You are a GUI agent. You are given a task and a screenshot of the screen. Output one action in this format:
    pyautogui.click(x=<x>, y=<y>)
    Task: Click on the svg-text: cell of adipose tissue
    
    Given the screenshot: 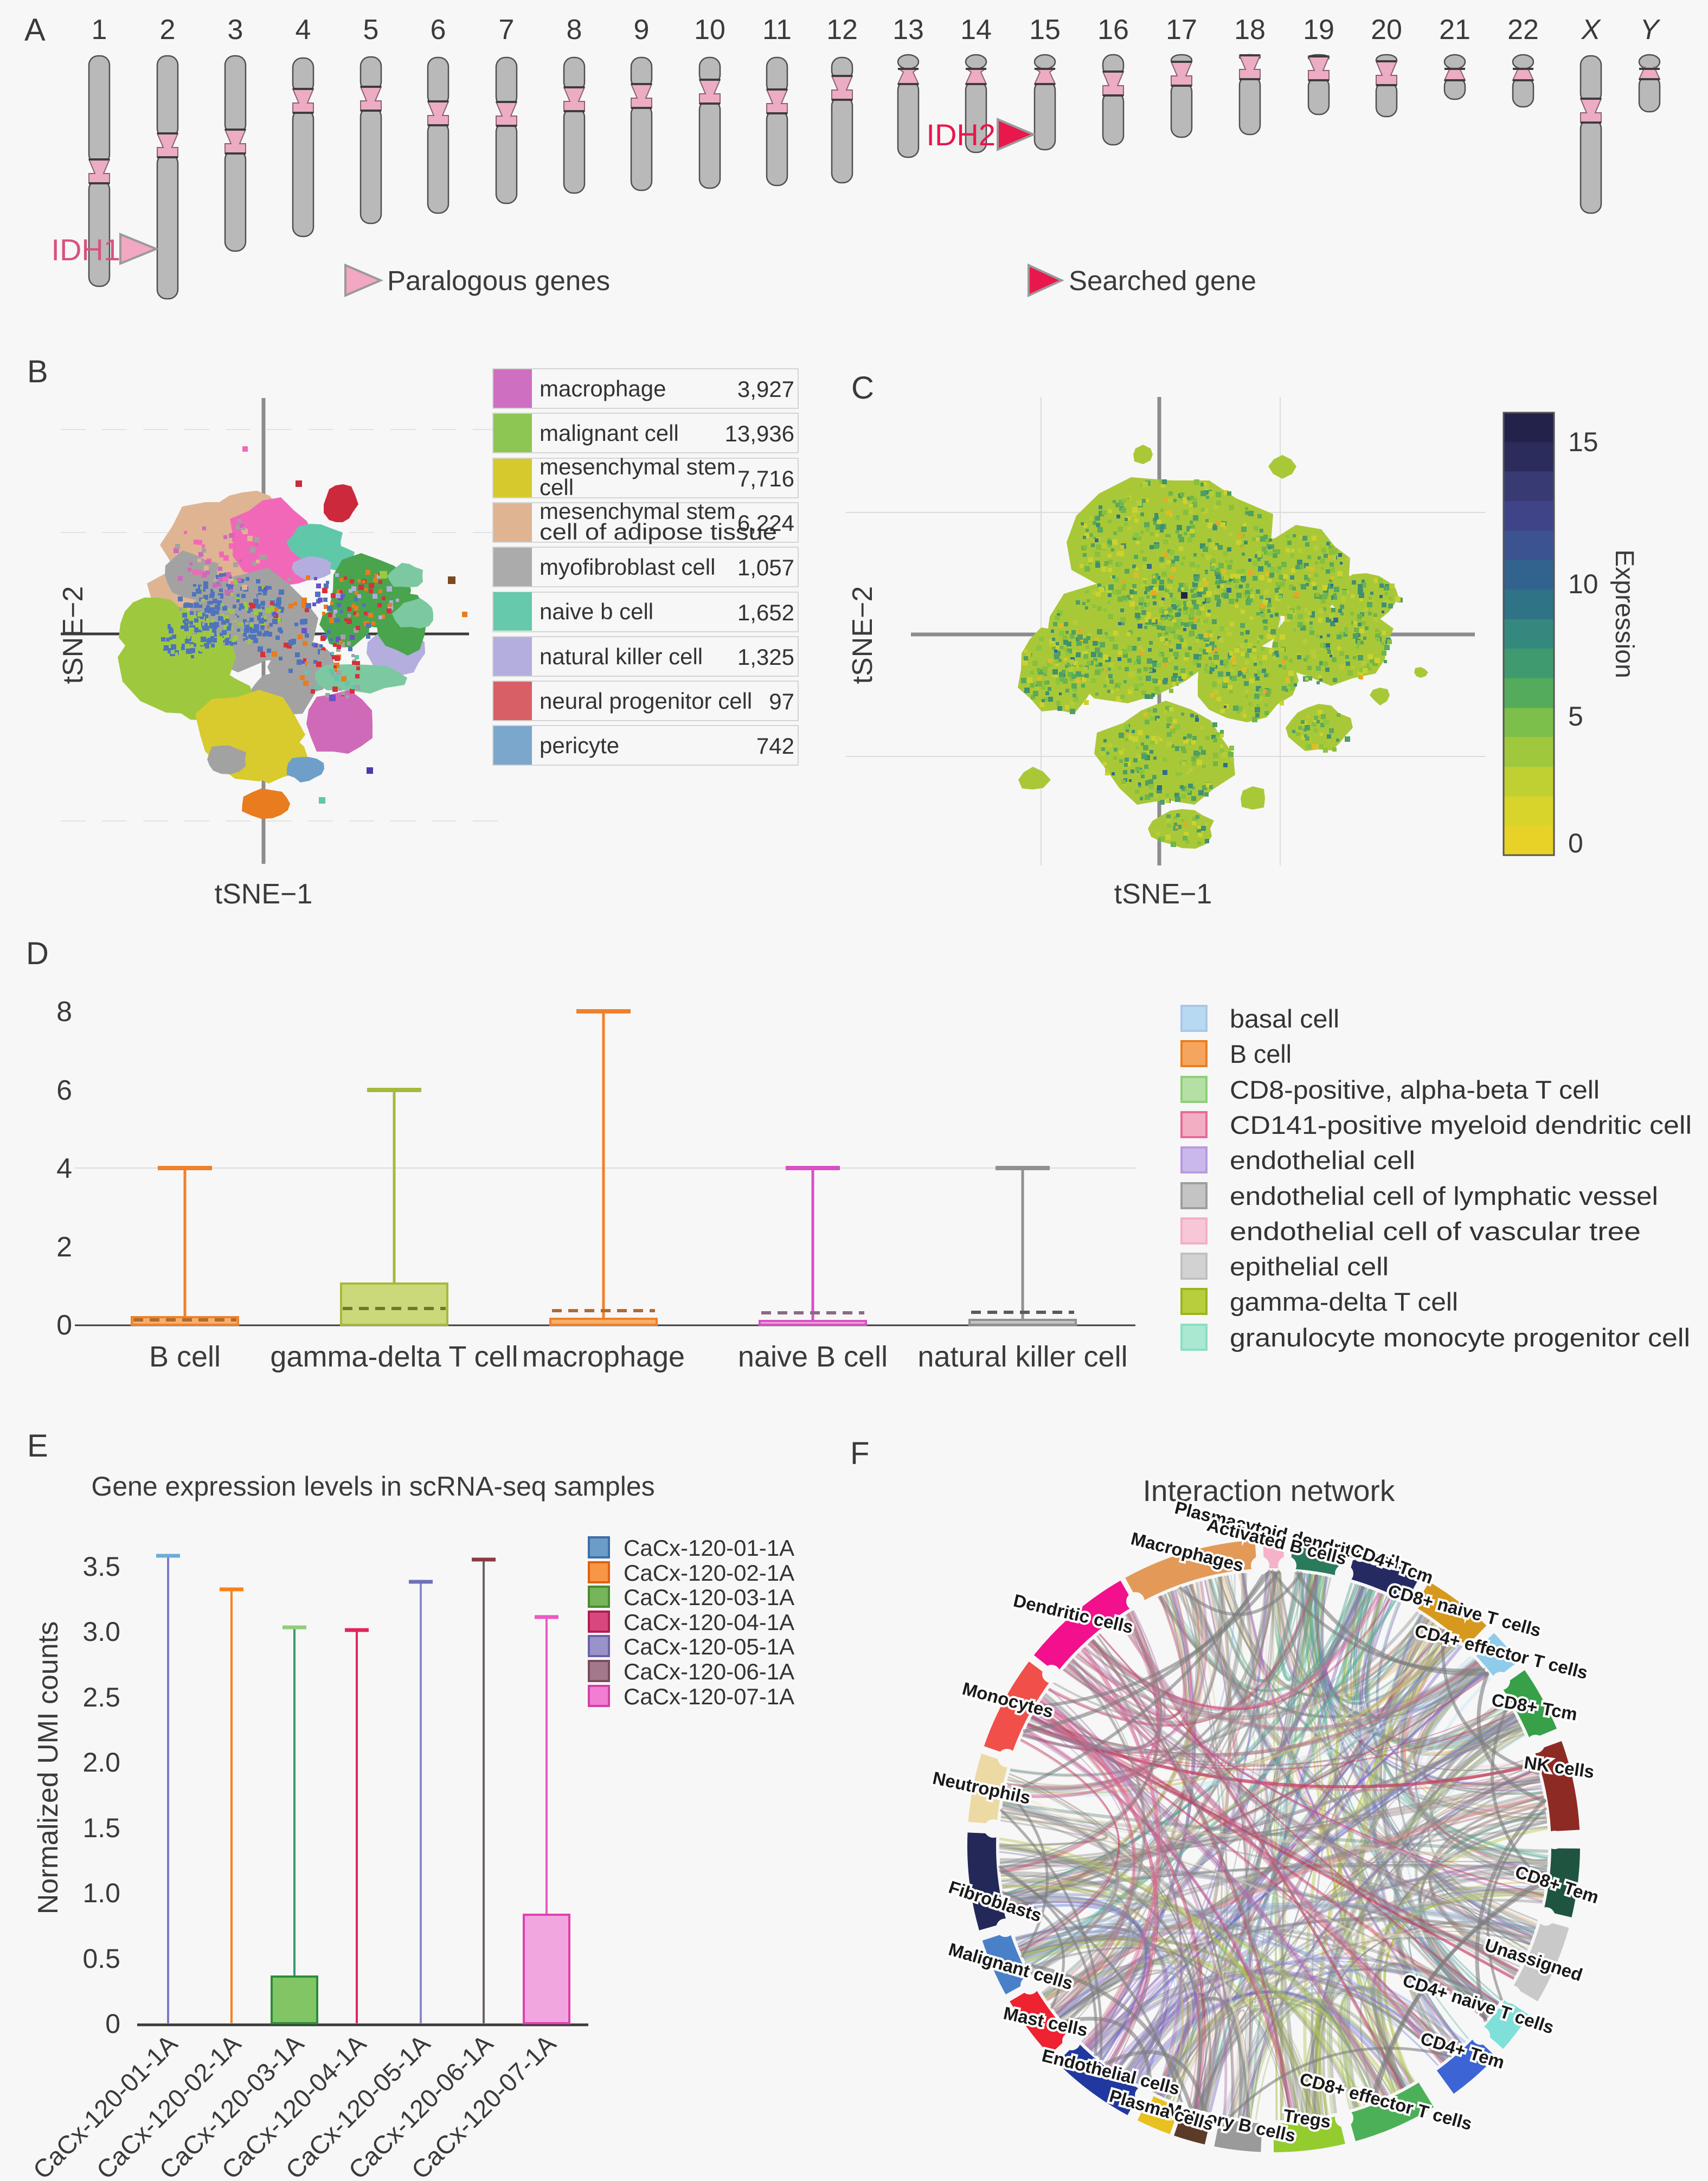 What is the action you would take?
    pyautogui.click(x=658, y=531)
    